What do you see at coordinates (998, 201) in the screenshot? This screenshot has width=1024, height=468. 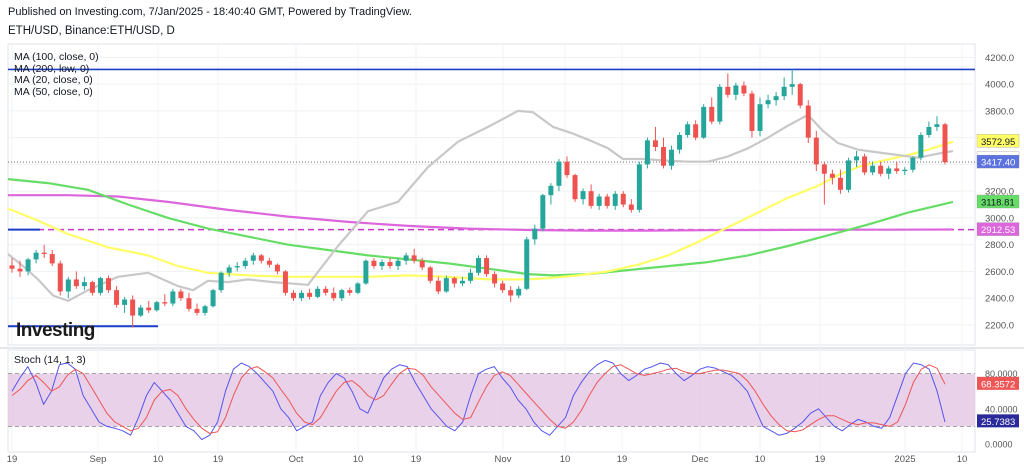 I see `price-tag-bg` at bounding box center [998, 201].